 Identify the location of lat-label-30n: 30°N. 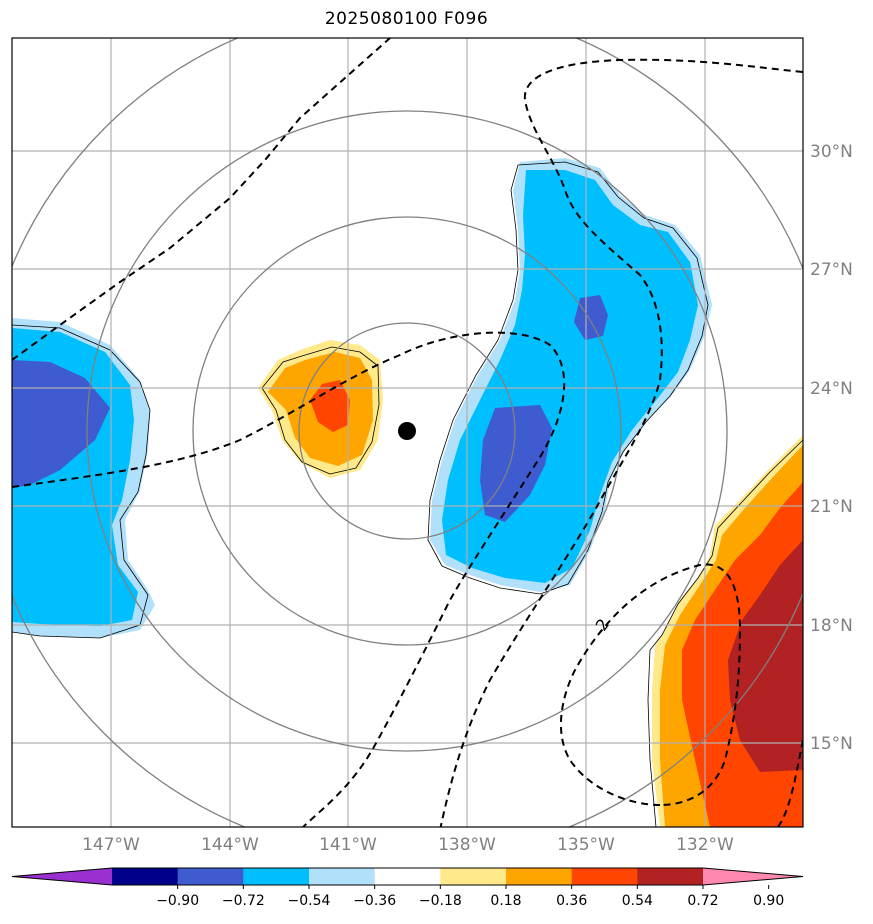
(831, 152).